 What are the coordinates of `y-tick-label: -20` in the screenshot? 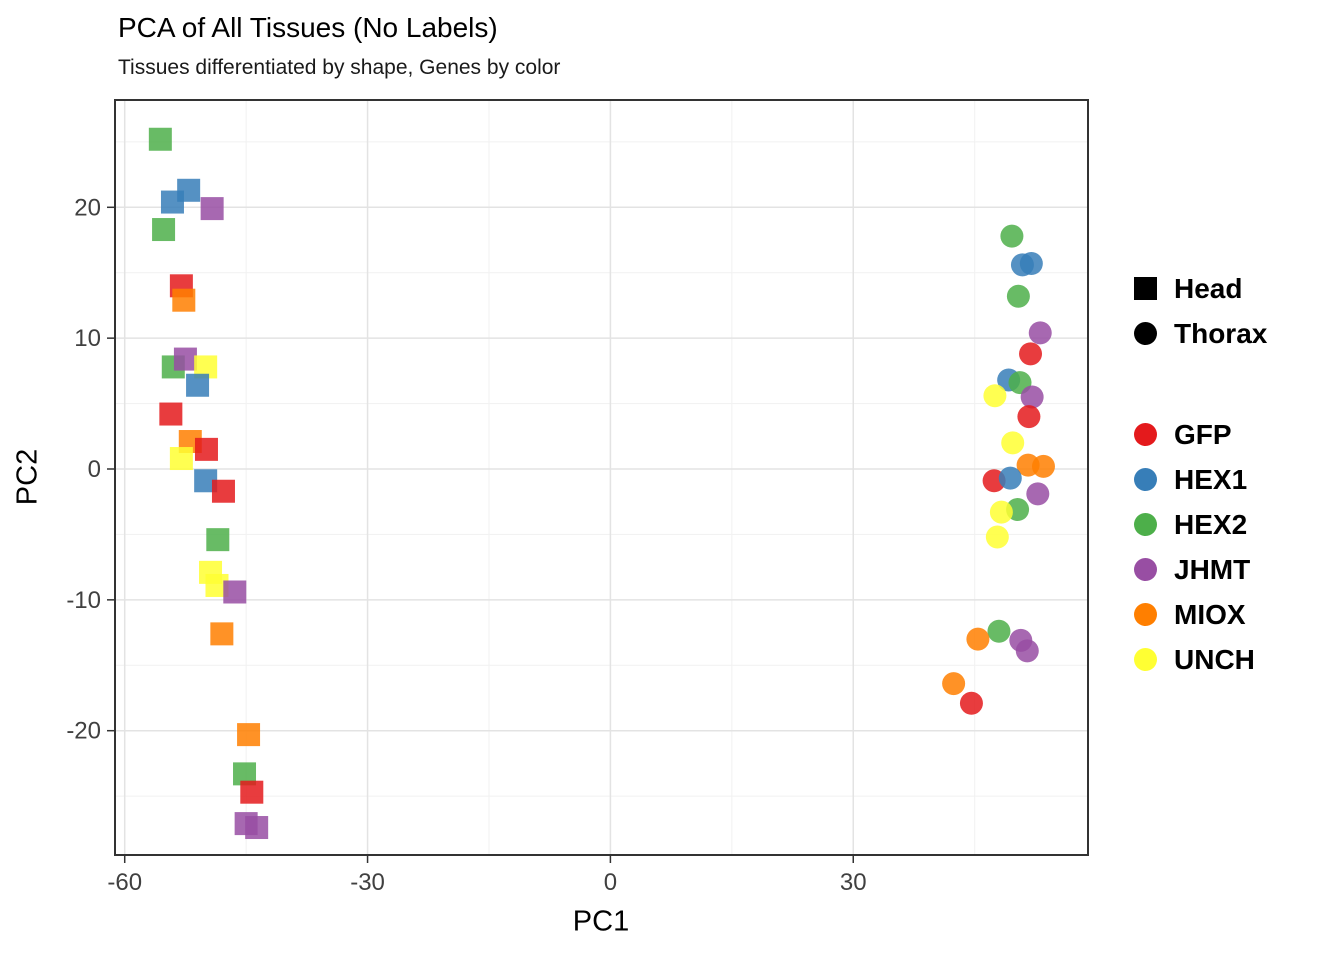 It's located at (83, 731).